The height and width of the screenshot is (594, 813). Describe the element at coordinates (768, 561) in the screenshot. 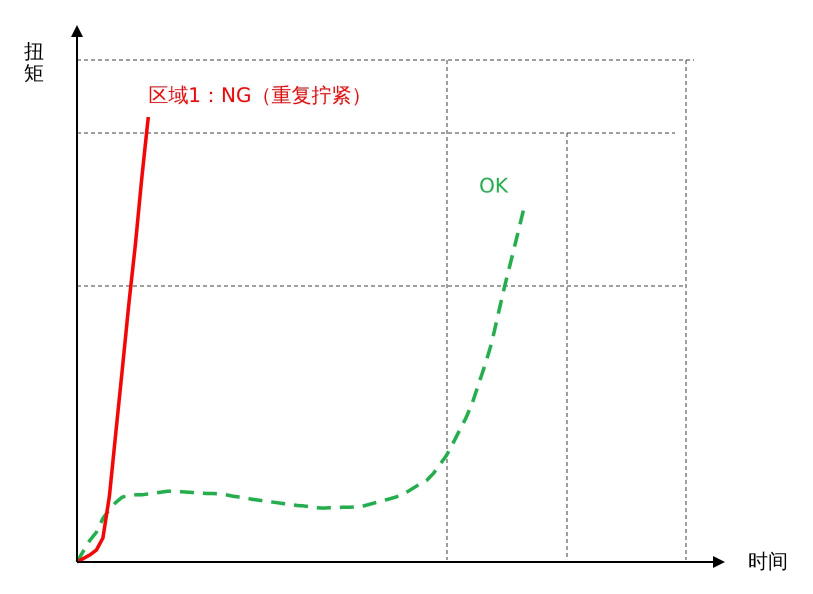

I see `x-axis-title: 时间` at that location.